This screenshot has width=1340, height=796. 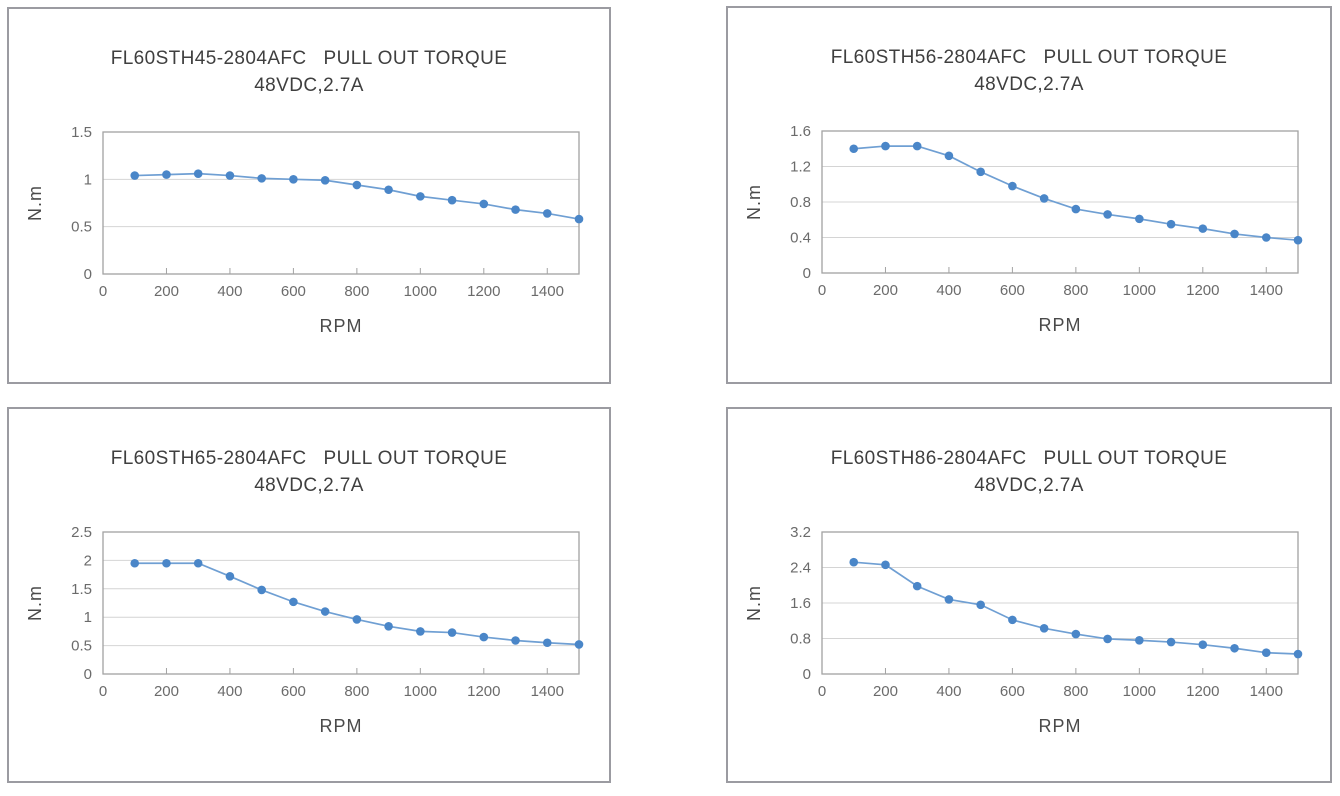 I want to click on y-tick-label: 2.5, so click(x=81, y=532).